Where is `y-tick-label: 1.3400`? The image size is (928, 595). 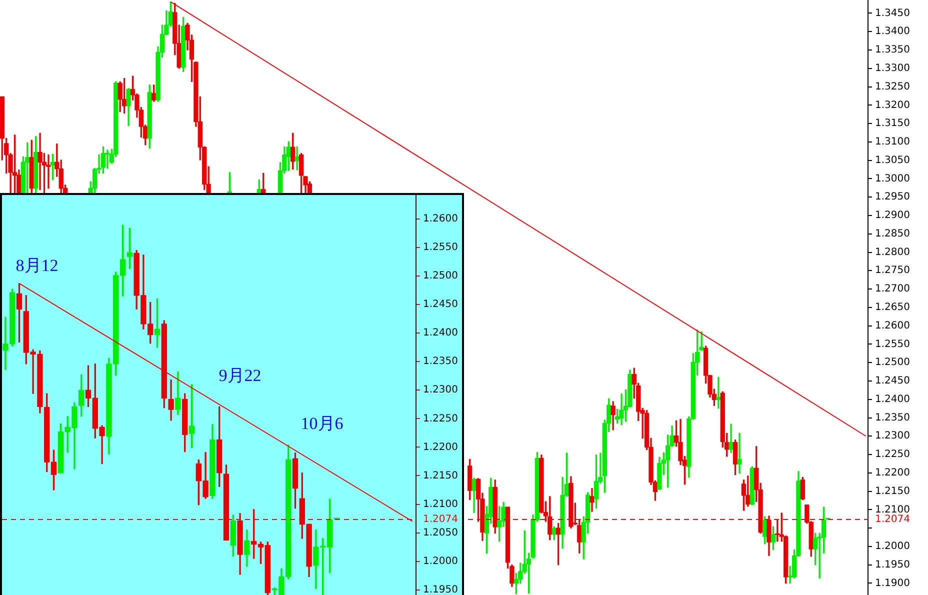
y-tick-label: 1.3400 is located at coordinates (892, 32).